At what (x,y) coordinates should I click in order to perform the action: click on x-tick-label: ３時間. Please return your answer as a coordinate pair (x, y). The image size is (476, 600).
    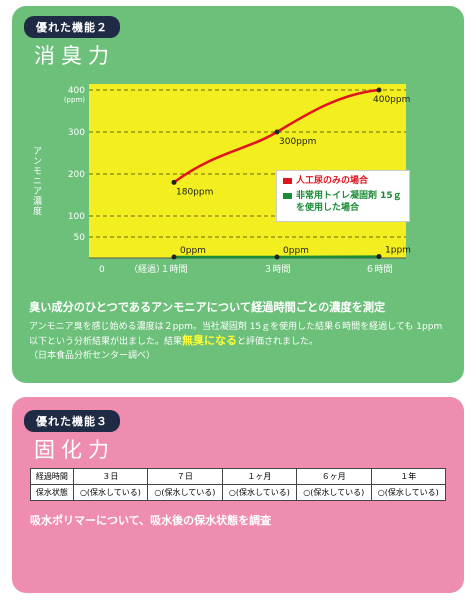
    Looking at the image, I should click on (276, 269).